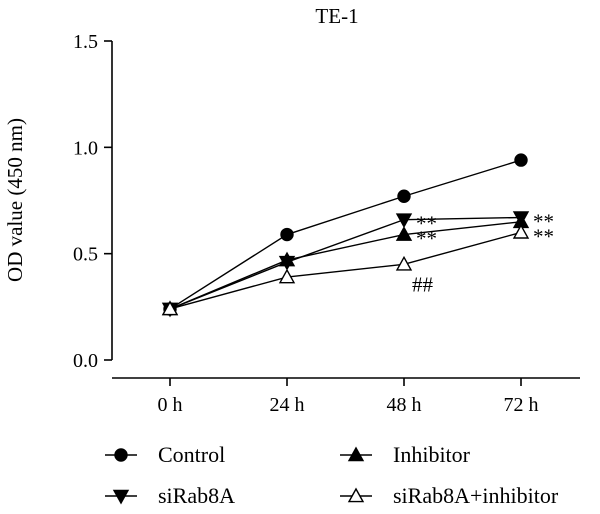  Describe the element at coordinates (15, 200) in the screenshot. I see `y-axis-label: OD value (450 nm)` at that location.